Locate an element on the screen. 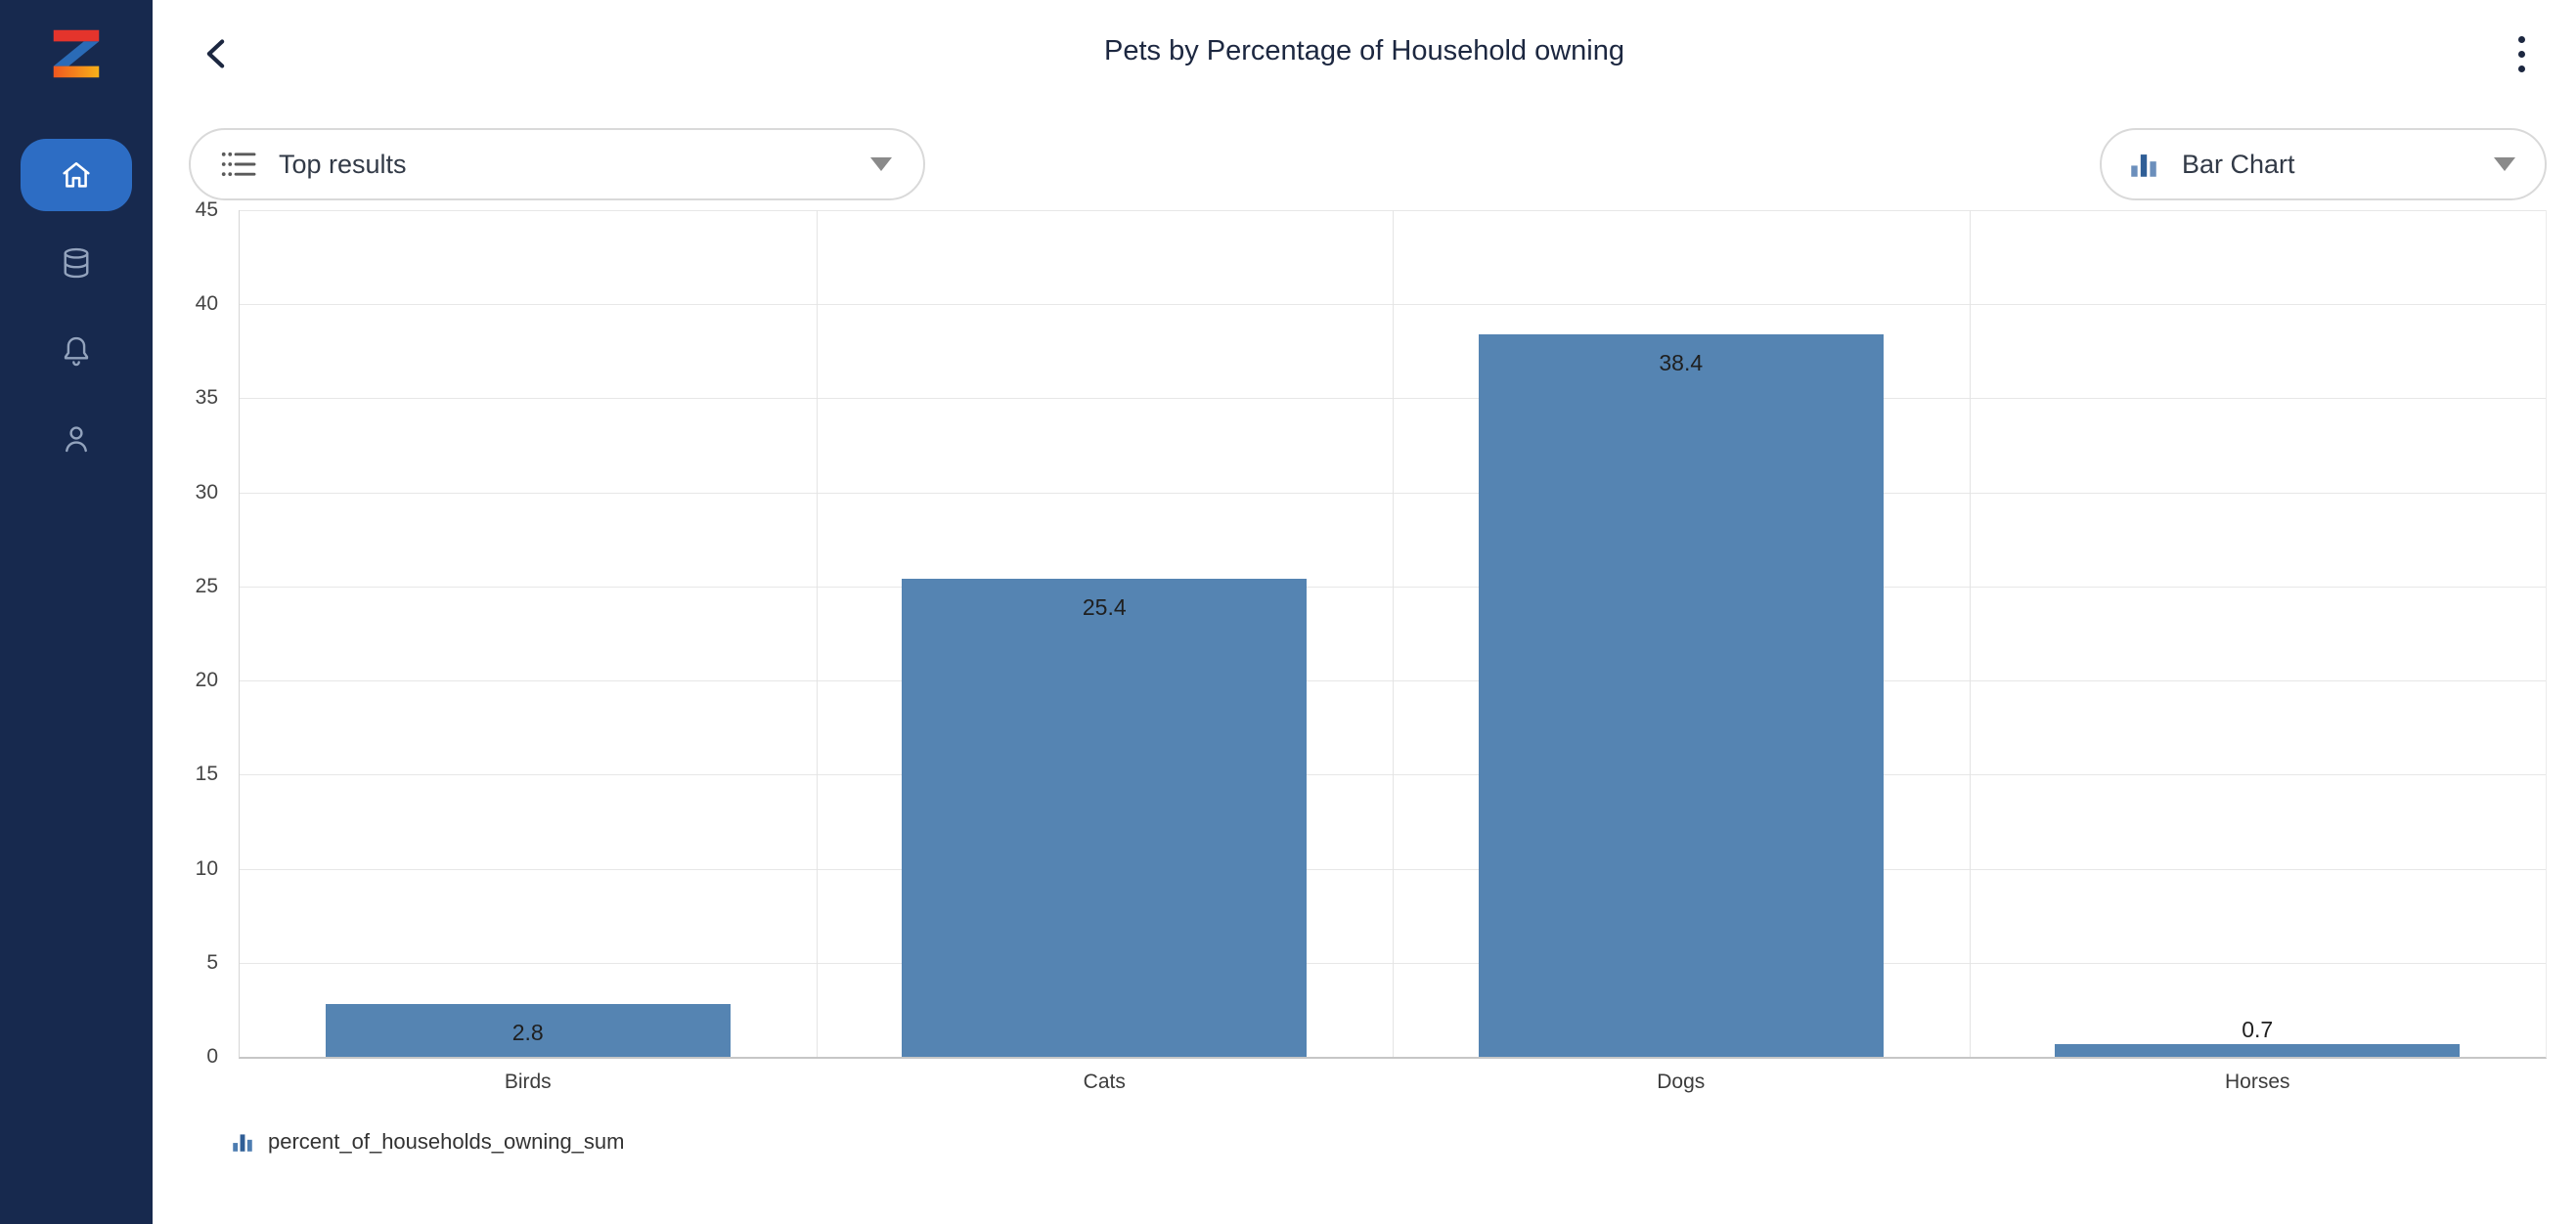  report-header: Pets by Percentage of Household owning is located at coordinates (1364, 54).